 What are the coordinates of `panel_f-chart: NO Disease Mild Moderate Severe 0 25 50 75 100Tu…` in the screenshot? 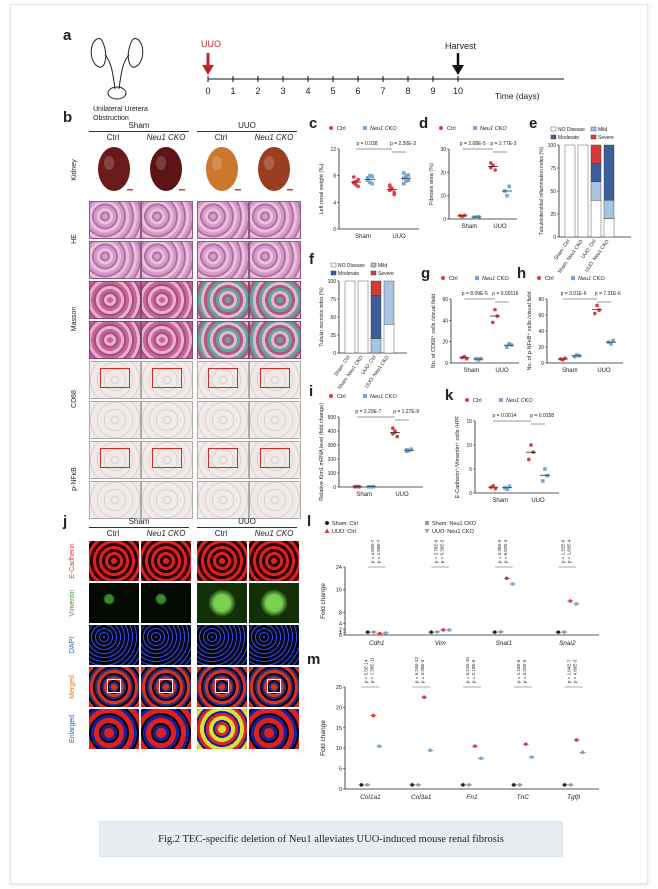 It's located at (363, 325).